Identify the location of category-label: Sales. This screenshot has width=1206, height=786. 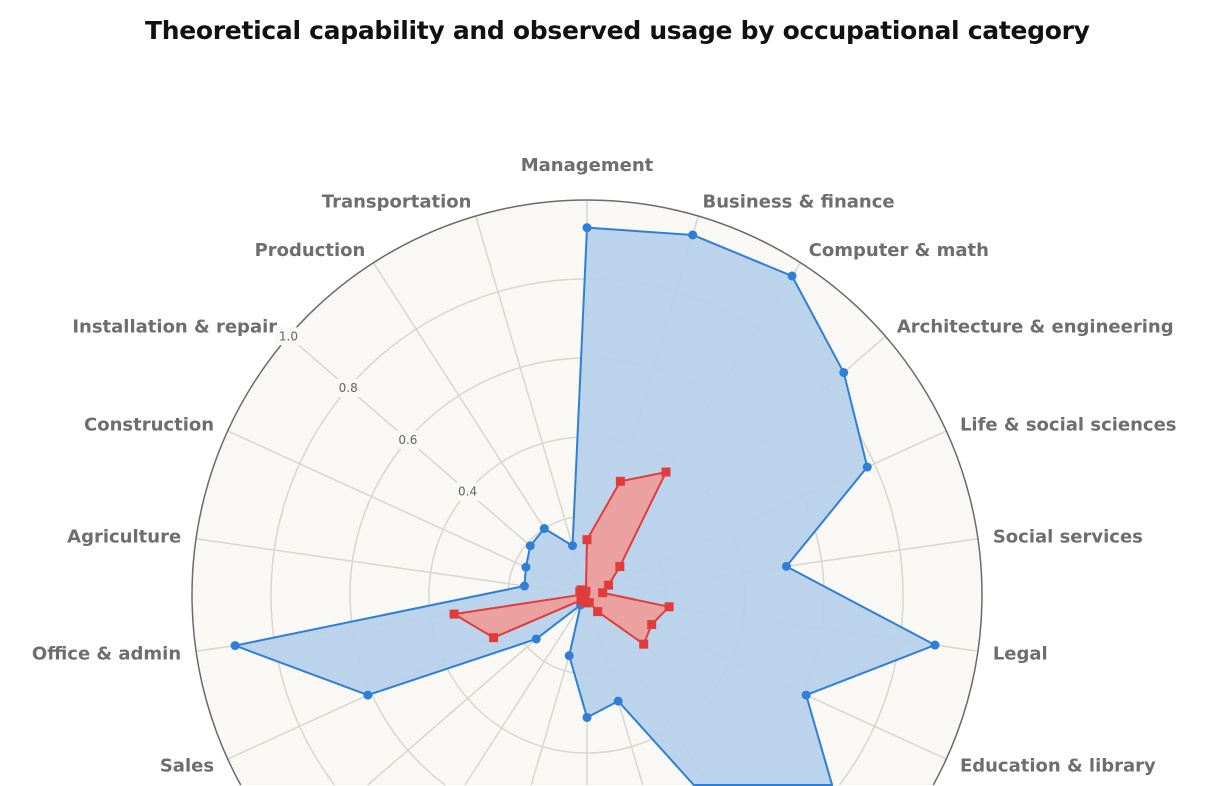
(187, 765).